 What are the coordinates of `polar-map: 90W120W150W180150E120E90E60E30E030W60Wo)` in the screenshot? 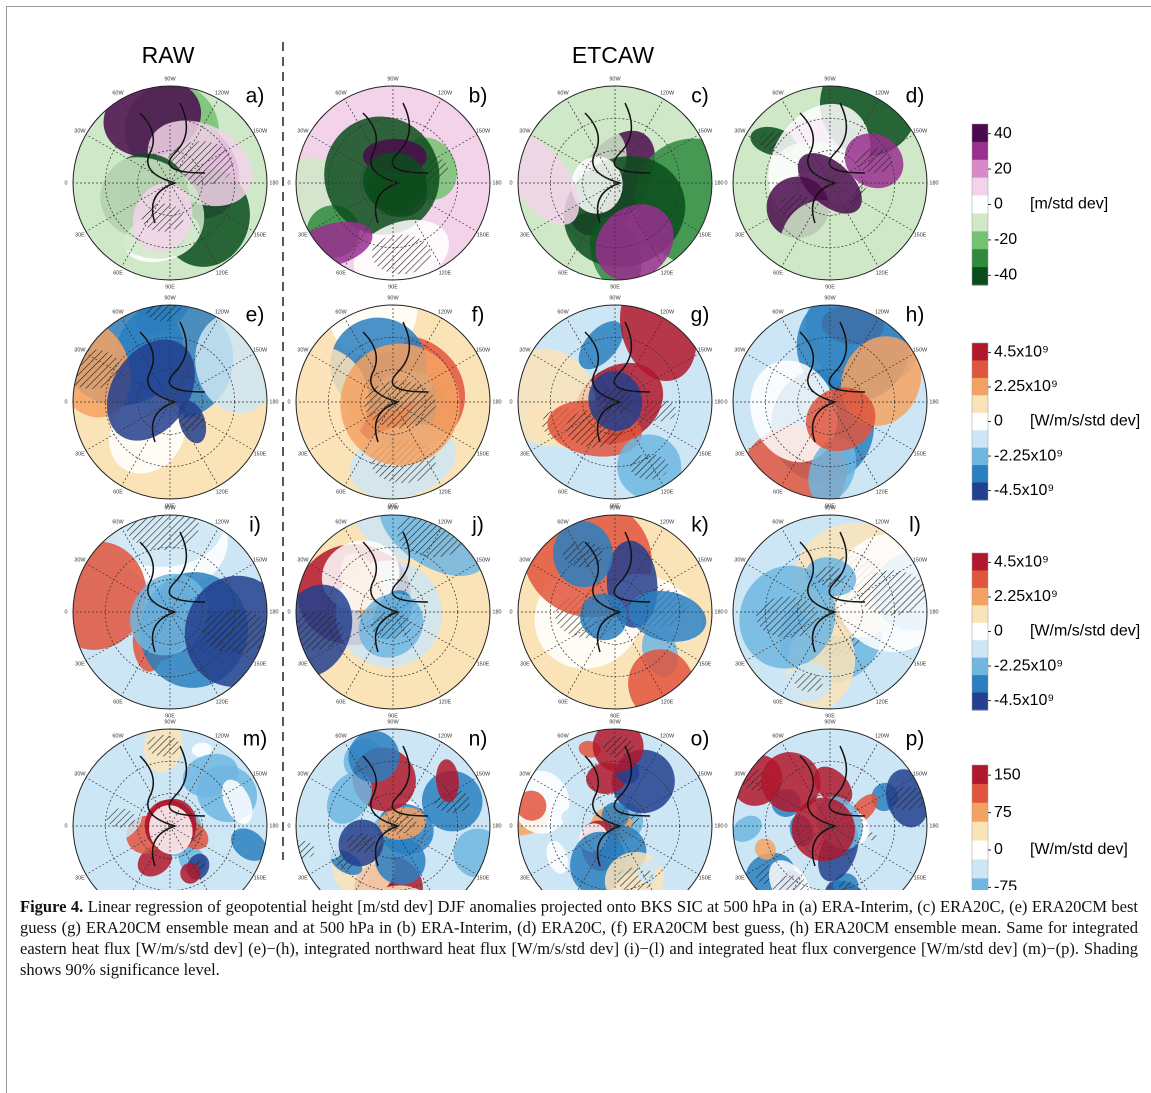 It's located at (616, 804).